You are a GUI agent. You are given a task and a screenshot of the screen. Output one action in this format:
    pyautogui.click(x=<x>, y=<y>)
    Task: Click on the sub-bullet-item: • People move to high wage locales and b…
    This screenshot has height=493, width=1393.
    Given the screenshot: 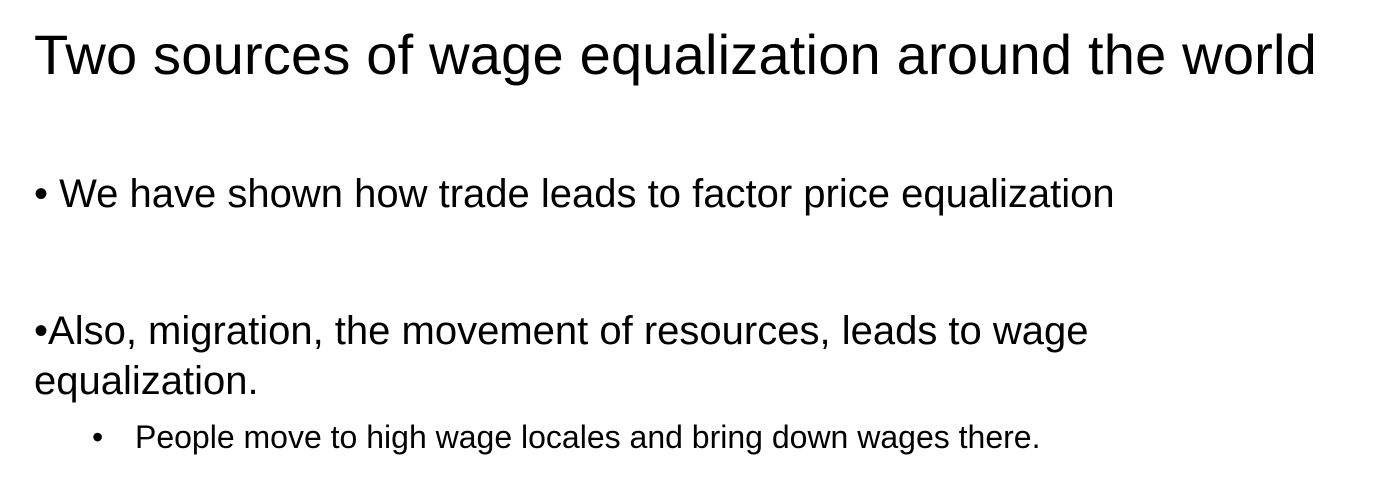 What is the action you would take?
    pyautogui.click(x=566, y=437)
    